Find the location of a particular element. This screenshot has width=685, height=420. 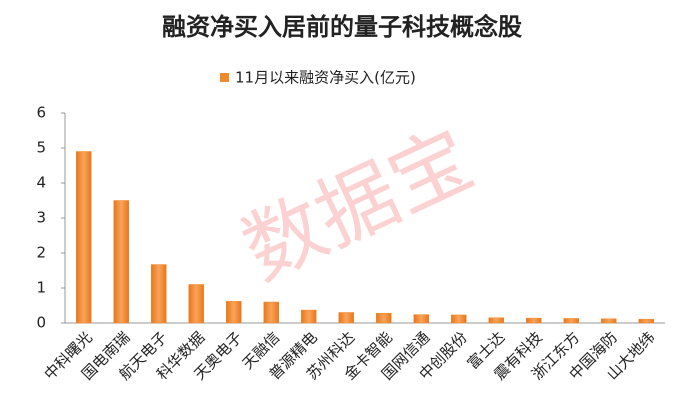

chart-title: 融资净买入居前的量子科技概念股 is located at coordinates (342, 27).